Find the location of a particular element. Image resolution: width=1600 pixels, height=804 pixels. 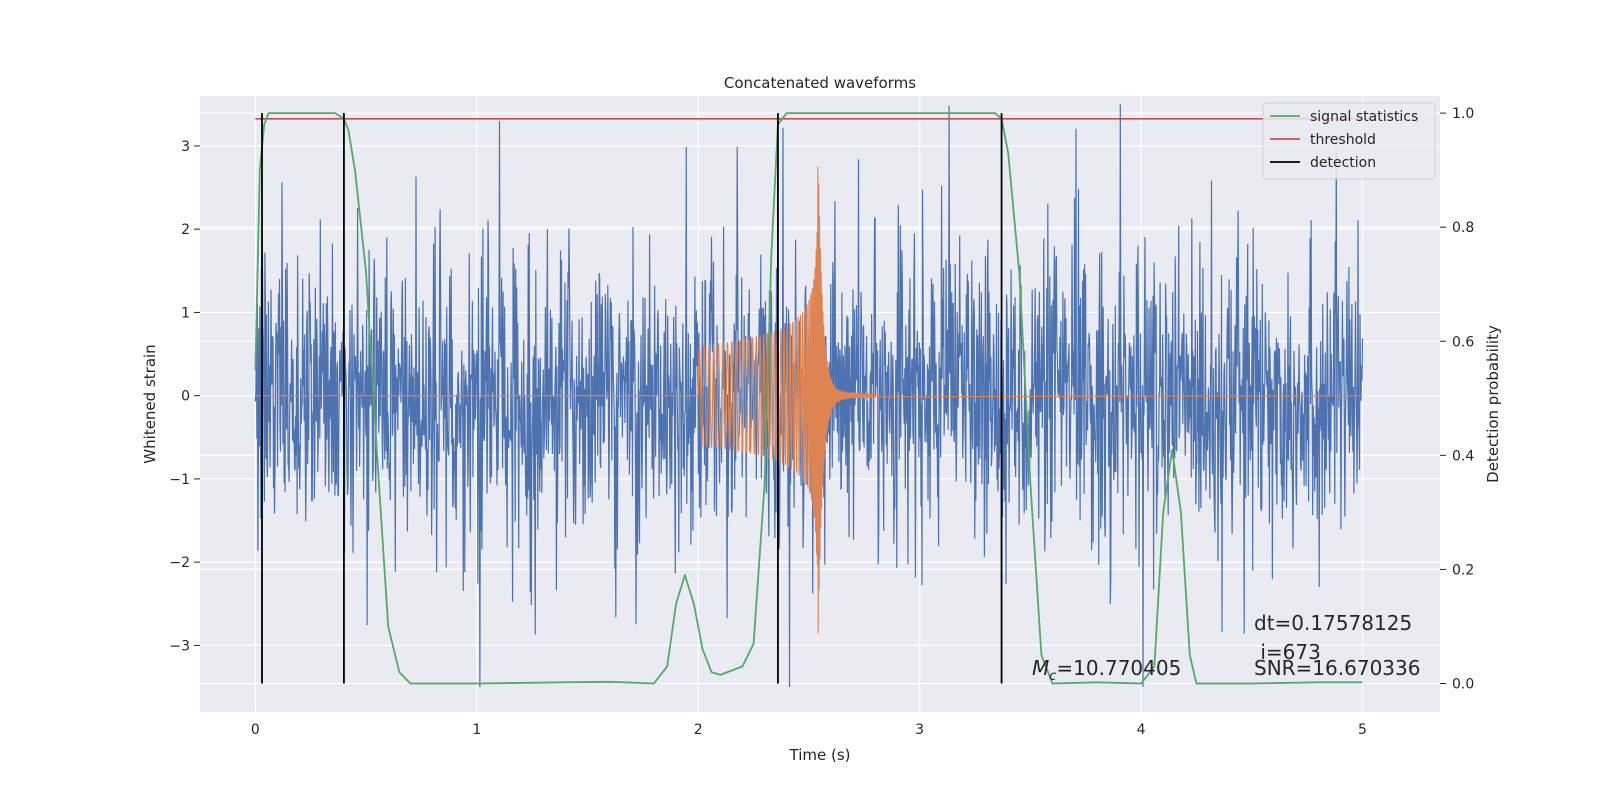

y-left-tick-label: 3 is located at coordinates (185, 147).